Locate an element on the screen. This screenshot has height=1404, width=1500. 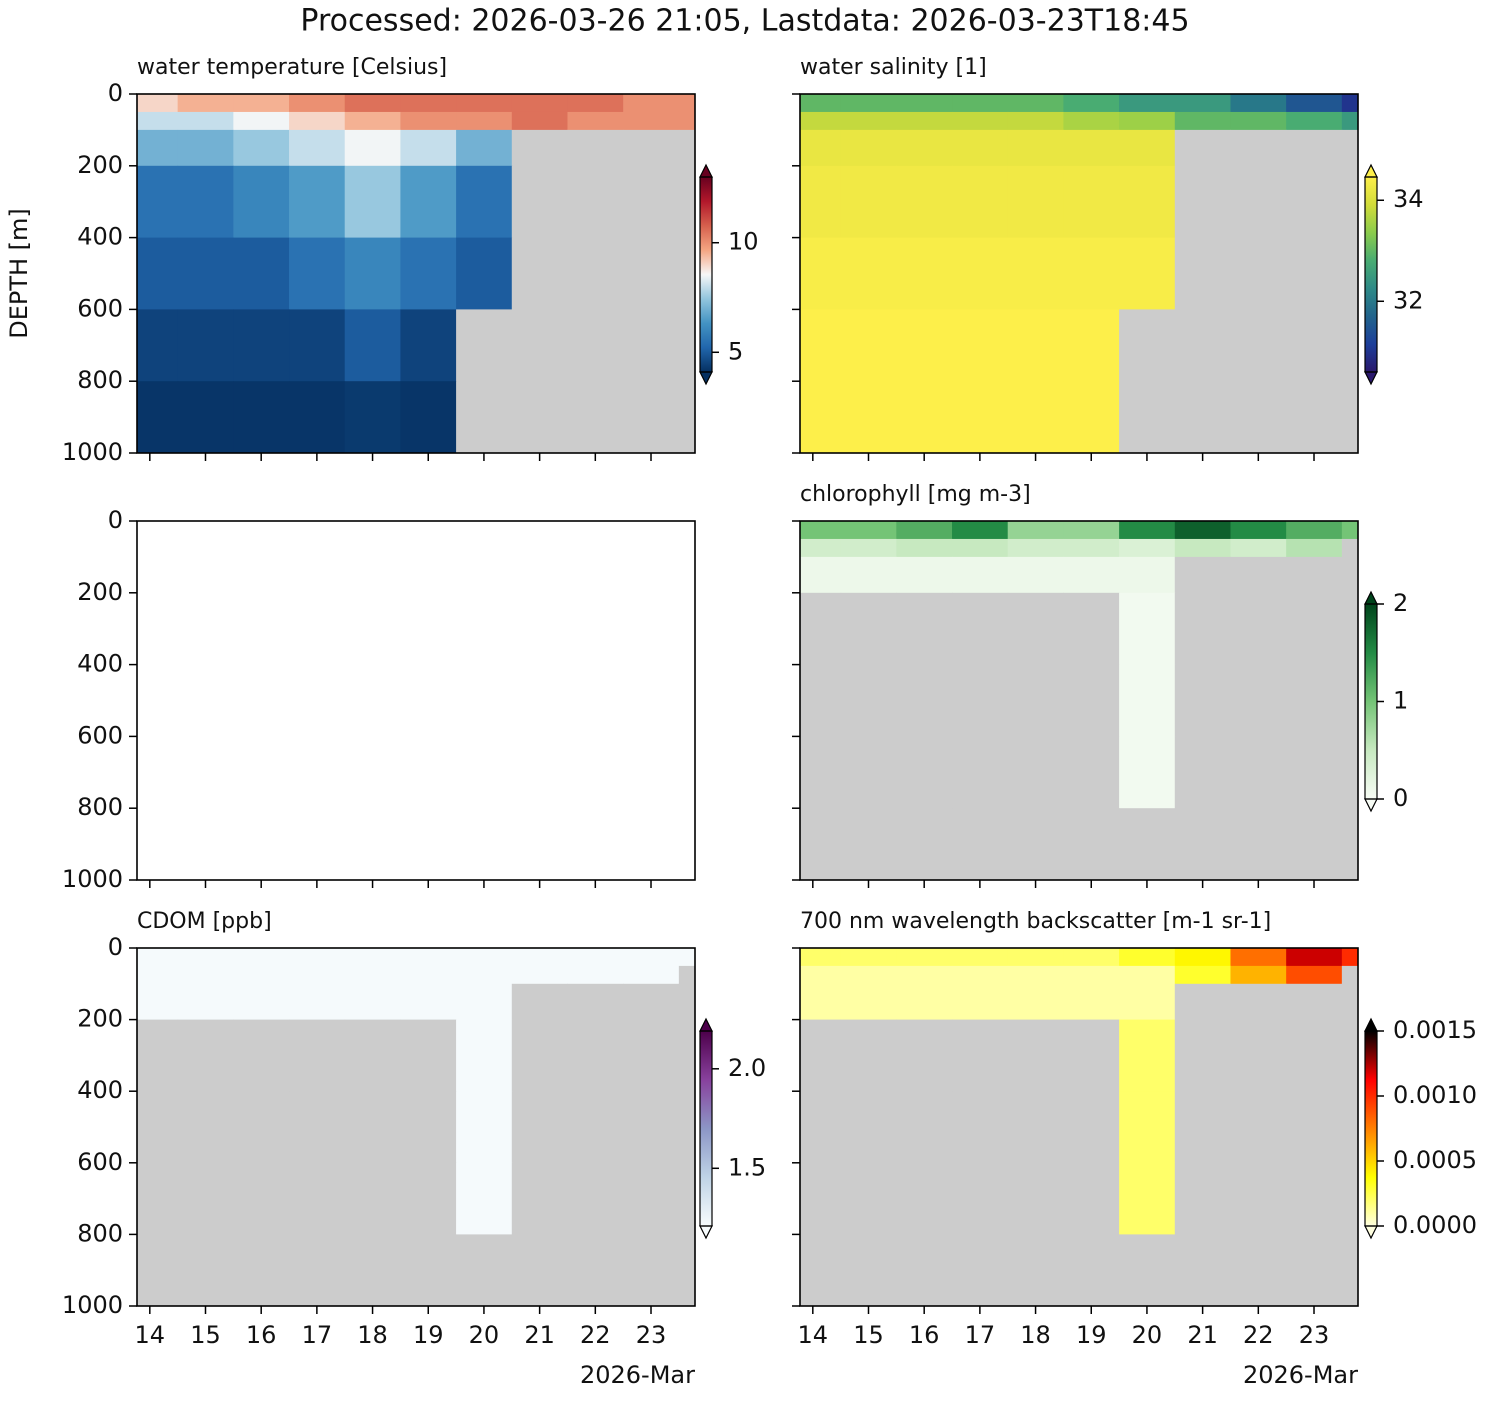
y-tick-label: 400 is located at coordinates (100, 664).